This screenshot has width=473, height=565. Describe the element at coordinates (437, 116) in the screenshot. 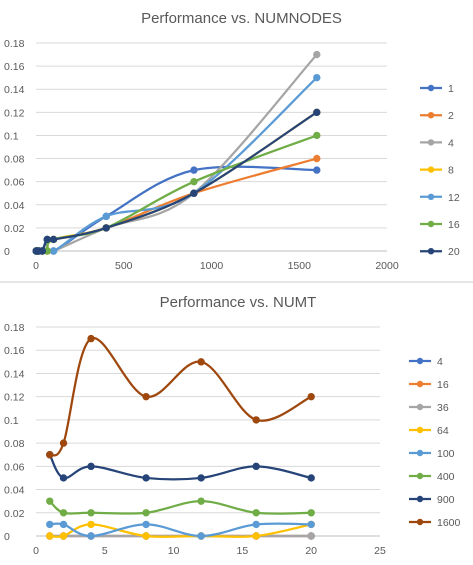

I see `chart-1-legend-entry: 2` at that location.